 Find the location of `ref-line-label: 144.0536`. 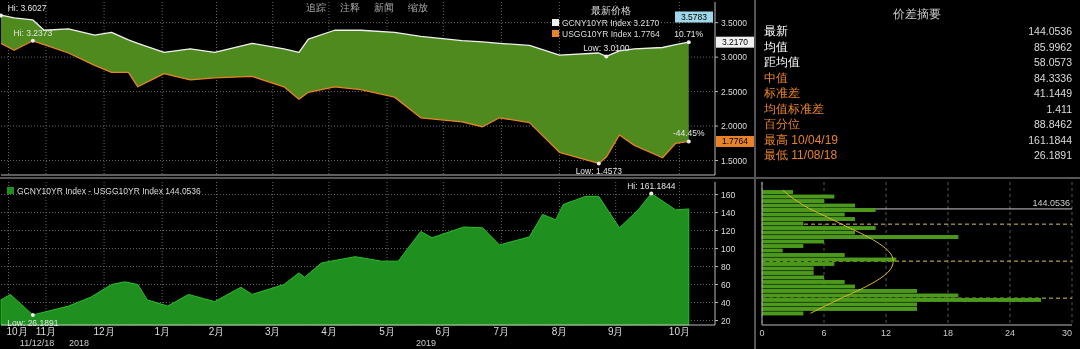

ref-line-label: 144.0536 is located at coordinates (1051, 202).